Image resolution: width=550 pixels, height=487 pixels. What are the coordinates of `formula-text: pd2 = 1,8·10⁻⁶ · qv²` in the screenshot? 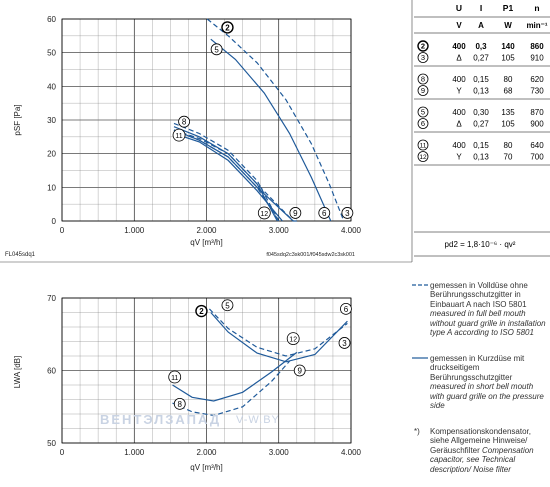 It's located at (480, 244).